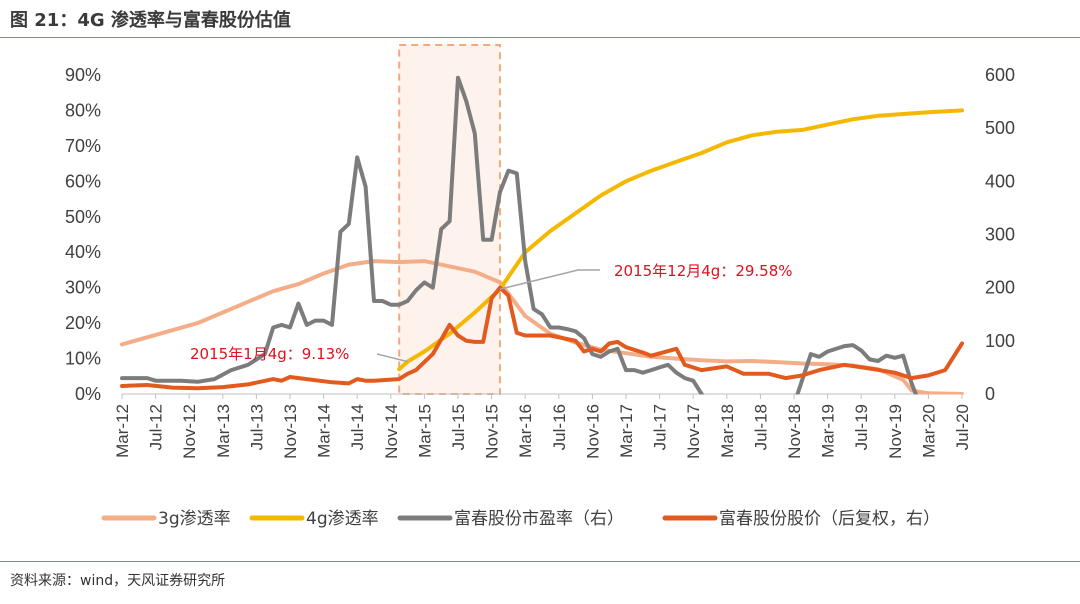 The height and width of the screenshot is (604, 1080). Describe the element at coordinates (794, 431) in the screenshot. I see `x-axis-tick-label: Nov-18` at that location.